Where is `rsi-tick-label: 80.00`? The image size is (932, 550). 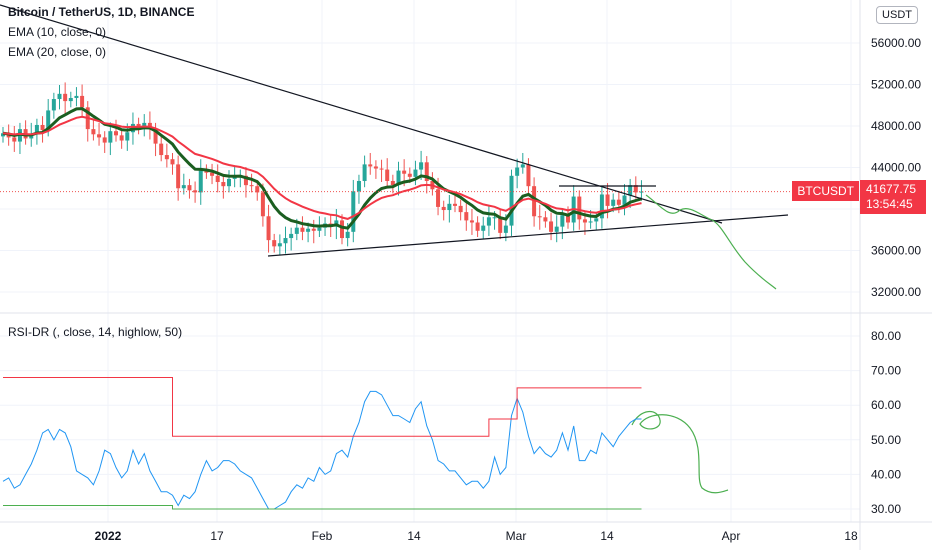 rsi-tick-label: 80.00 is located at coordinates (886, 336).